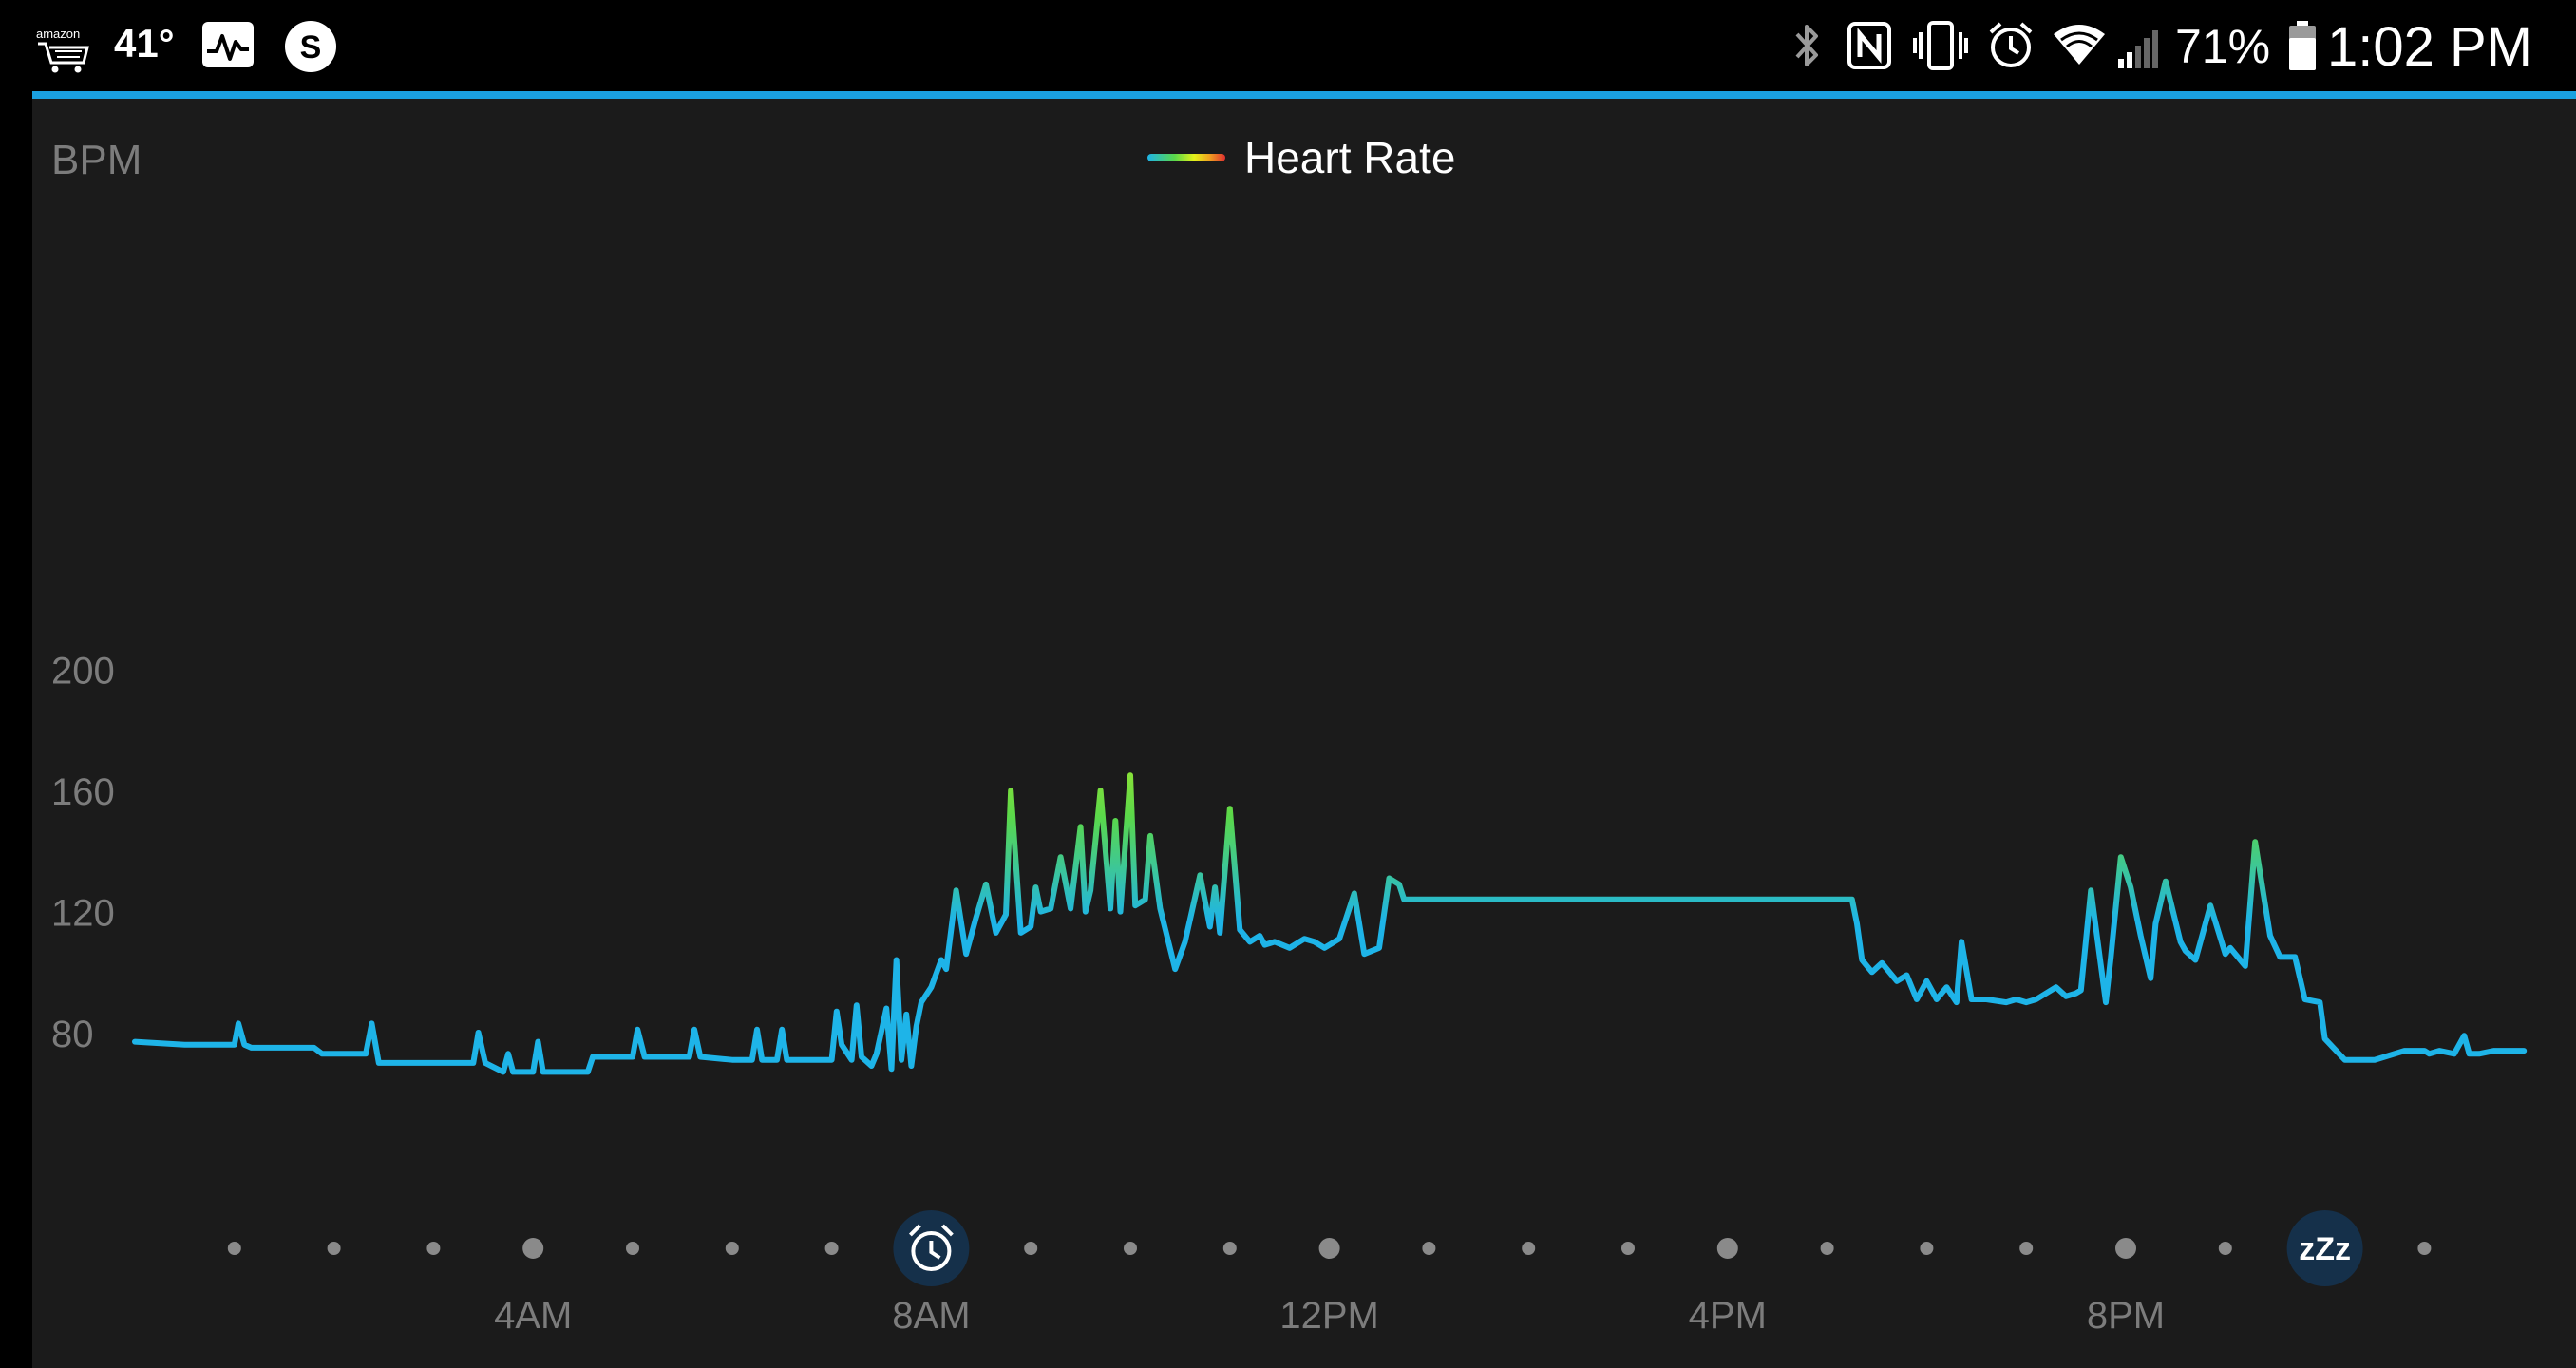  I want to click on y-axis-label: BPM, so click(96, 160).